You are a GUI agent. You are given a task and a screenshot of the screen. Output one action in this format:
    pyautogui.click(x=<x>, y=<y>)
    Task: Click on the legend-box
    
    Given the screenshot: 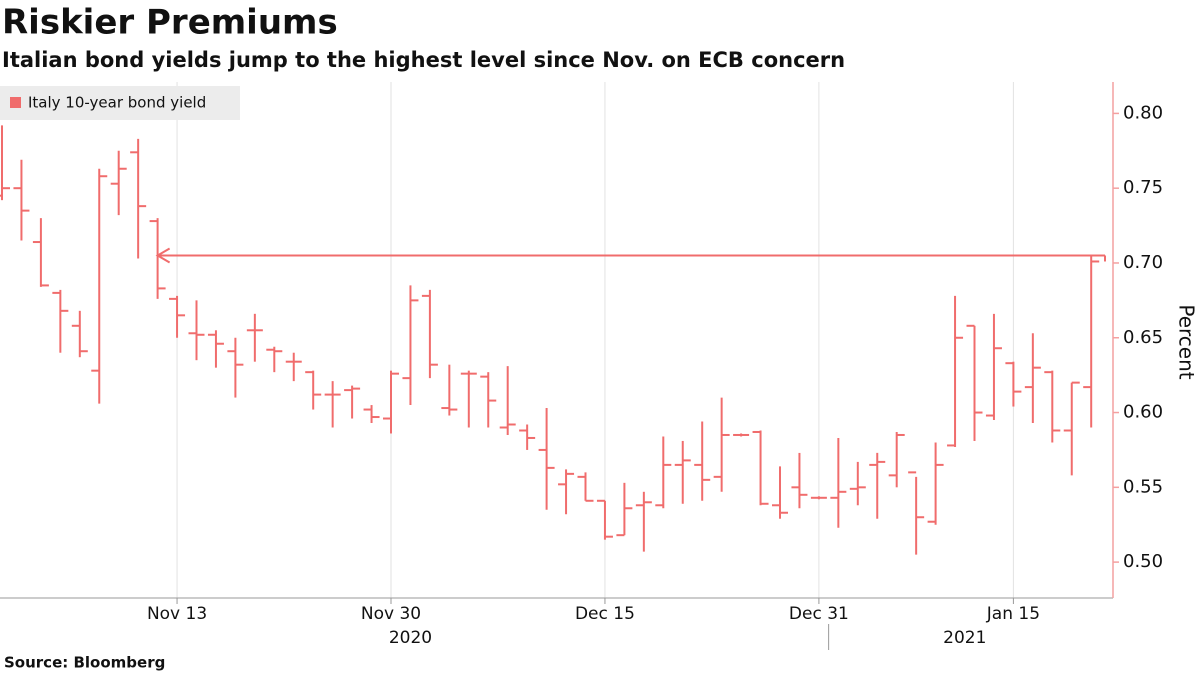 What is the action you would take?
    pyautogui.click(x=120, y=103)
    